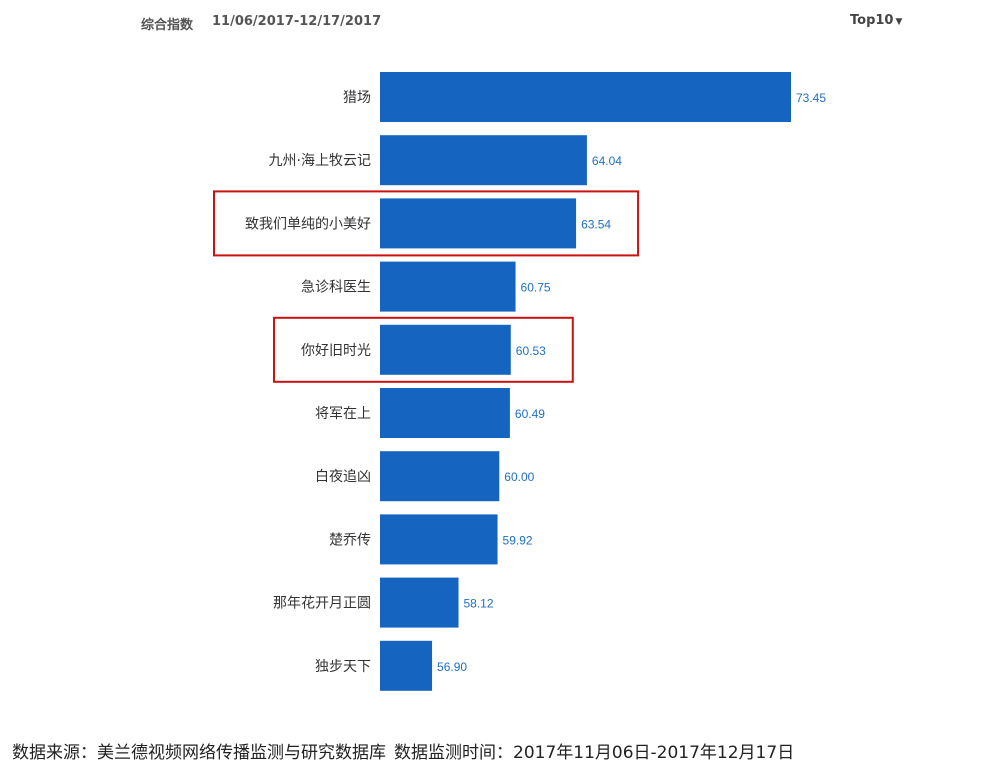  I want to click on value-label: 73.45, so click(811, 98).